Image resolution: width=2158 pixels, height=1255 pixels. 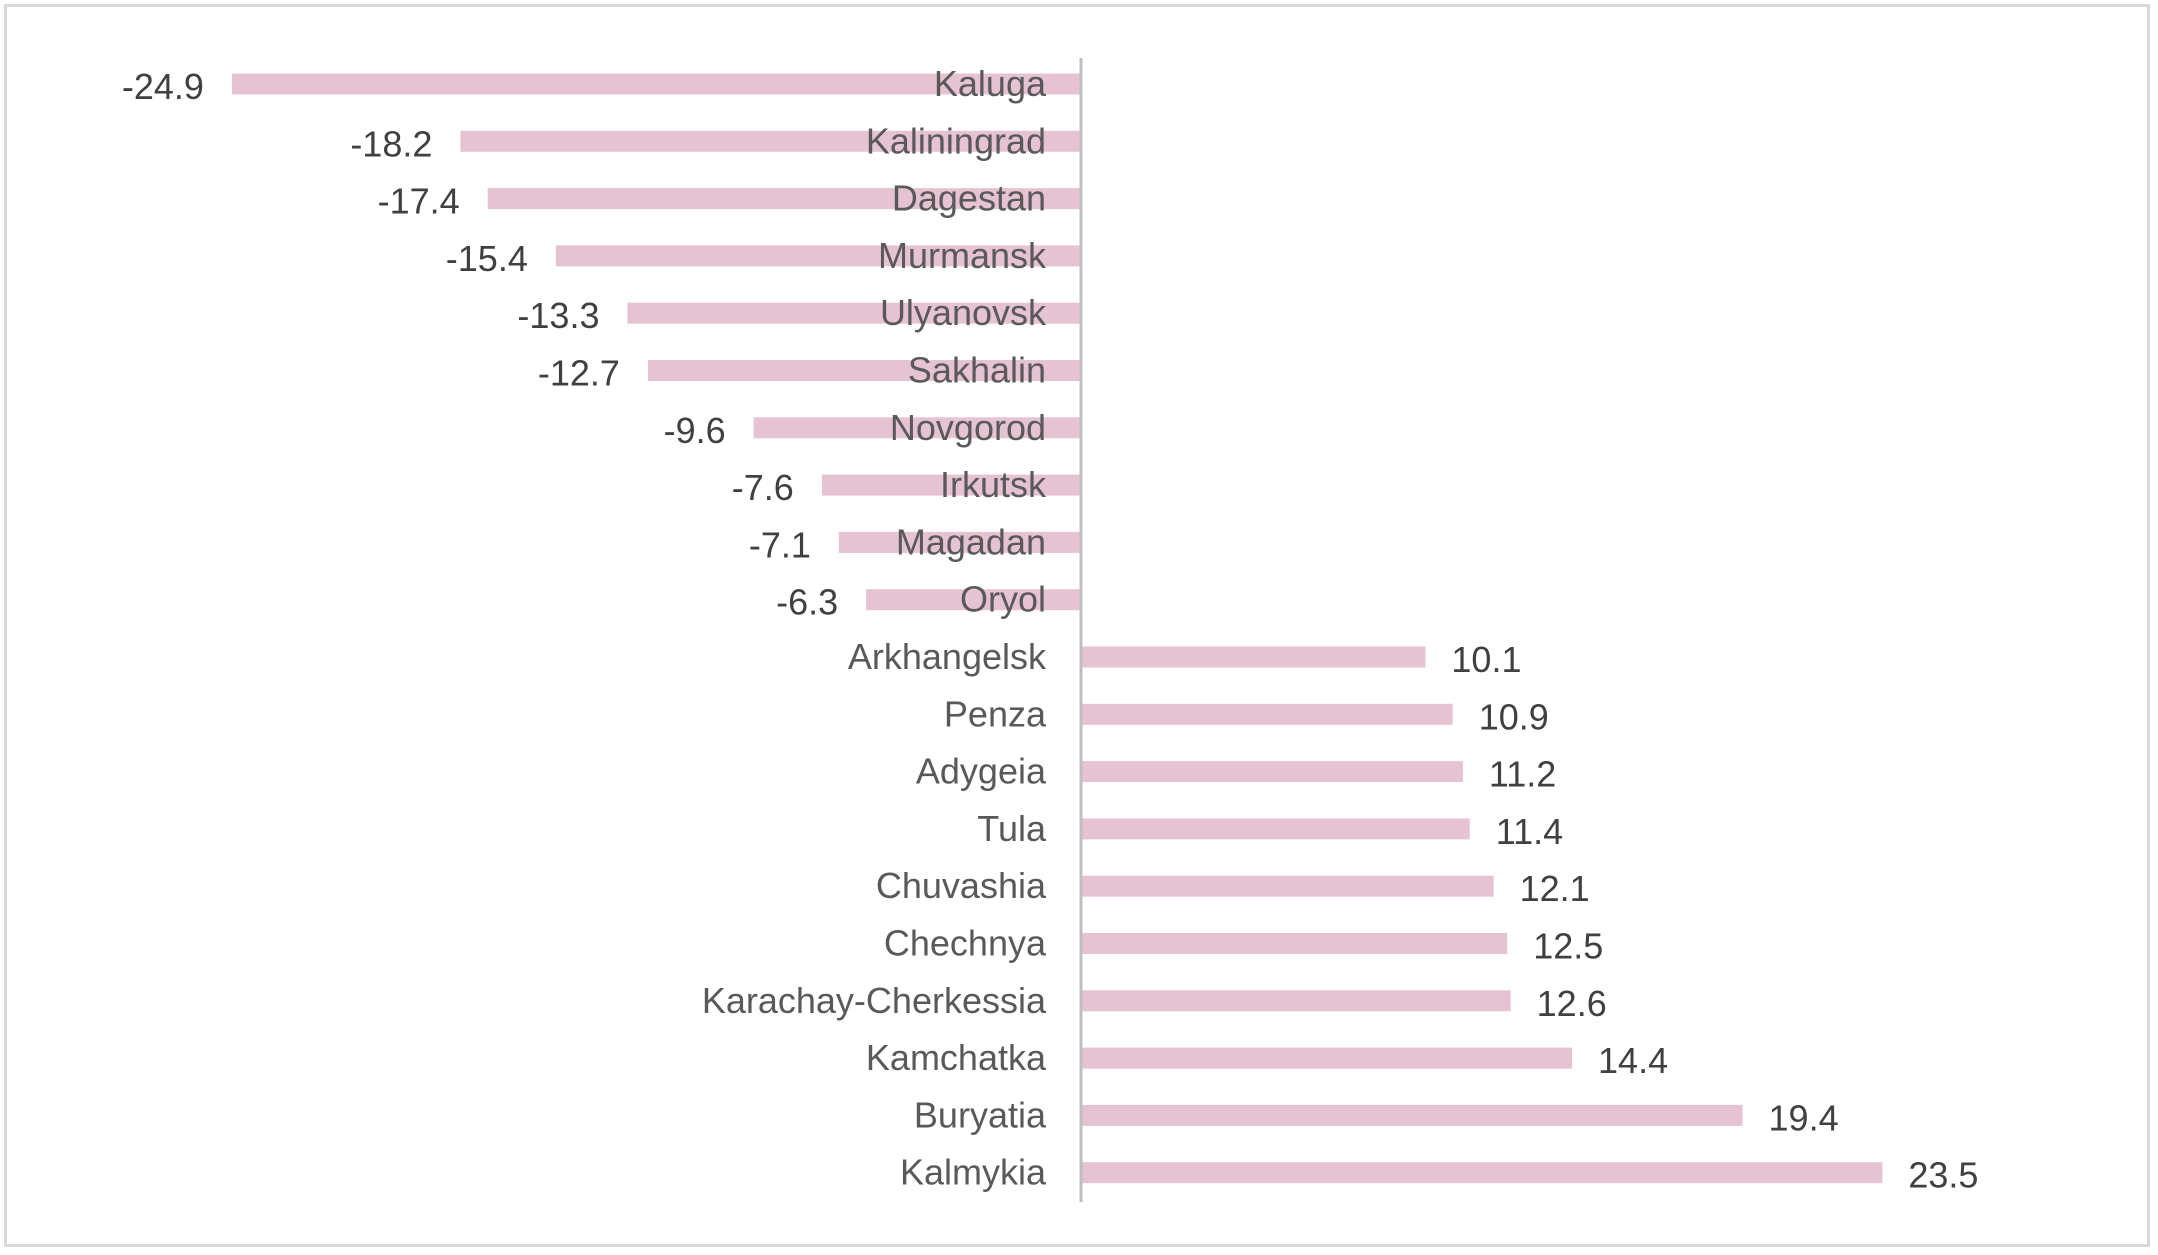 I want to click on bar-kaliningrad, so click(x=770, y=141).